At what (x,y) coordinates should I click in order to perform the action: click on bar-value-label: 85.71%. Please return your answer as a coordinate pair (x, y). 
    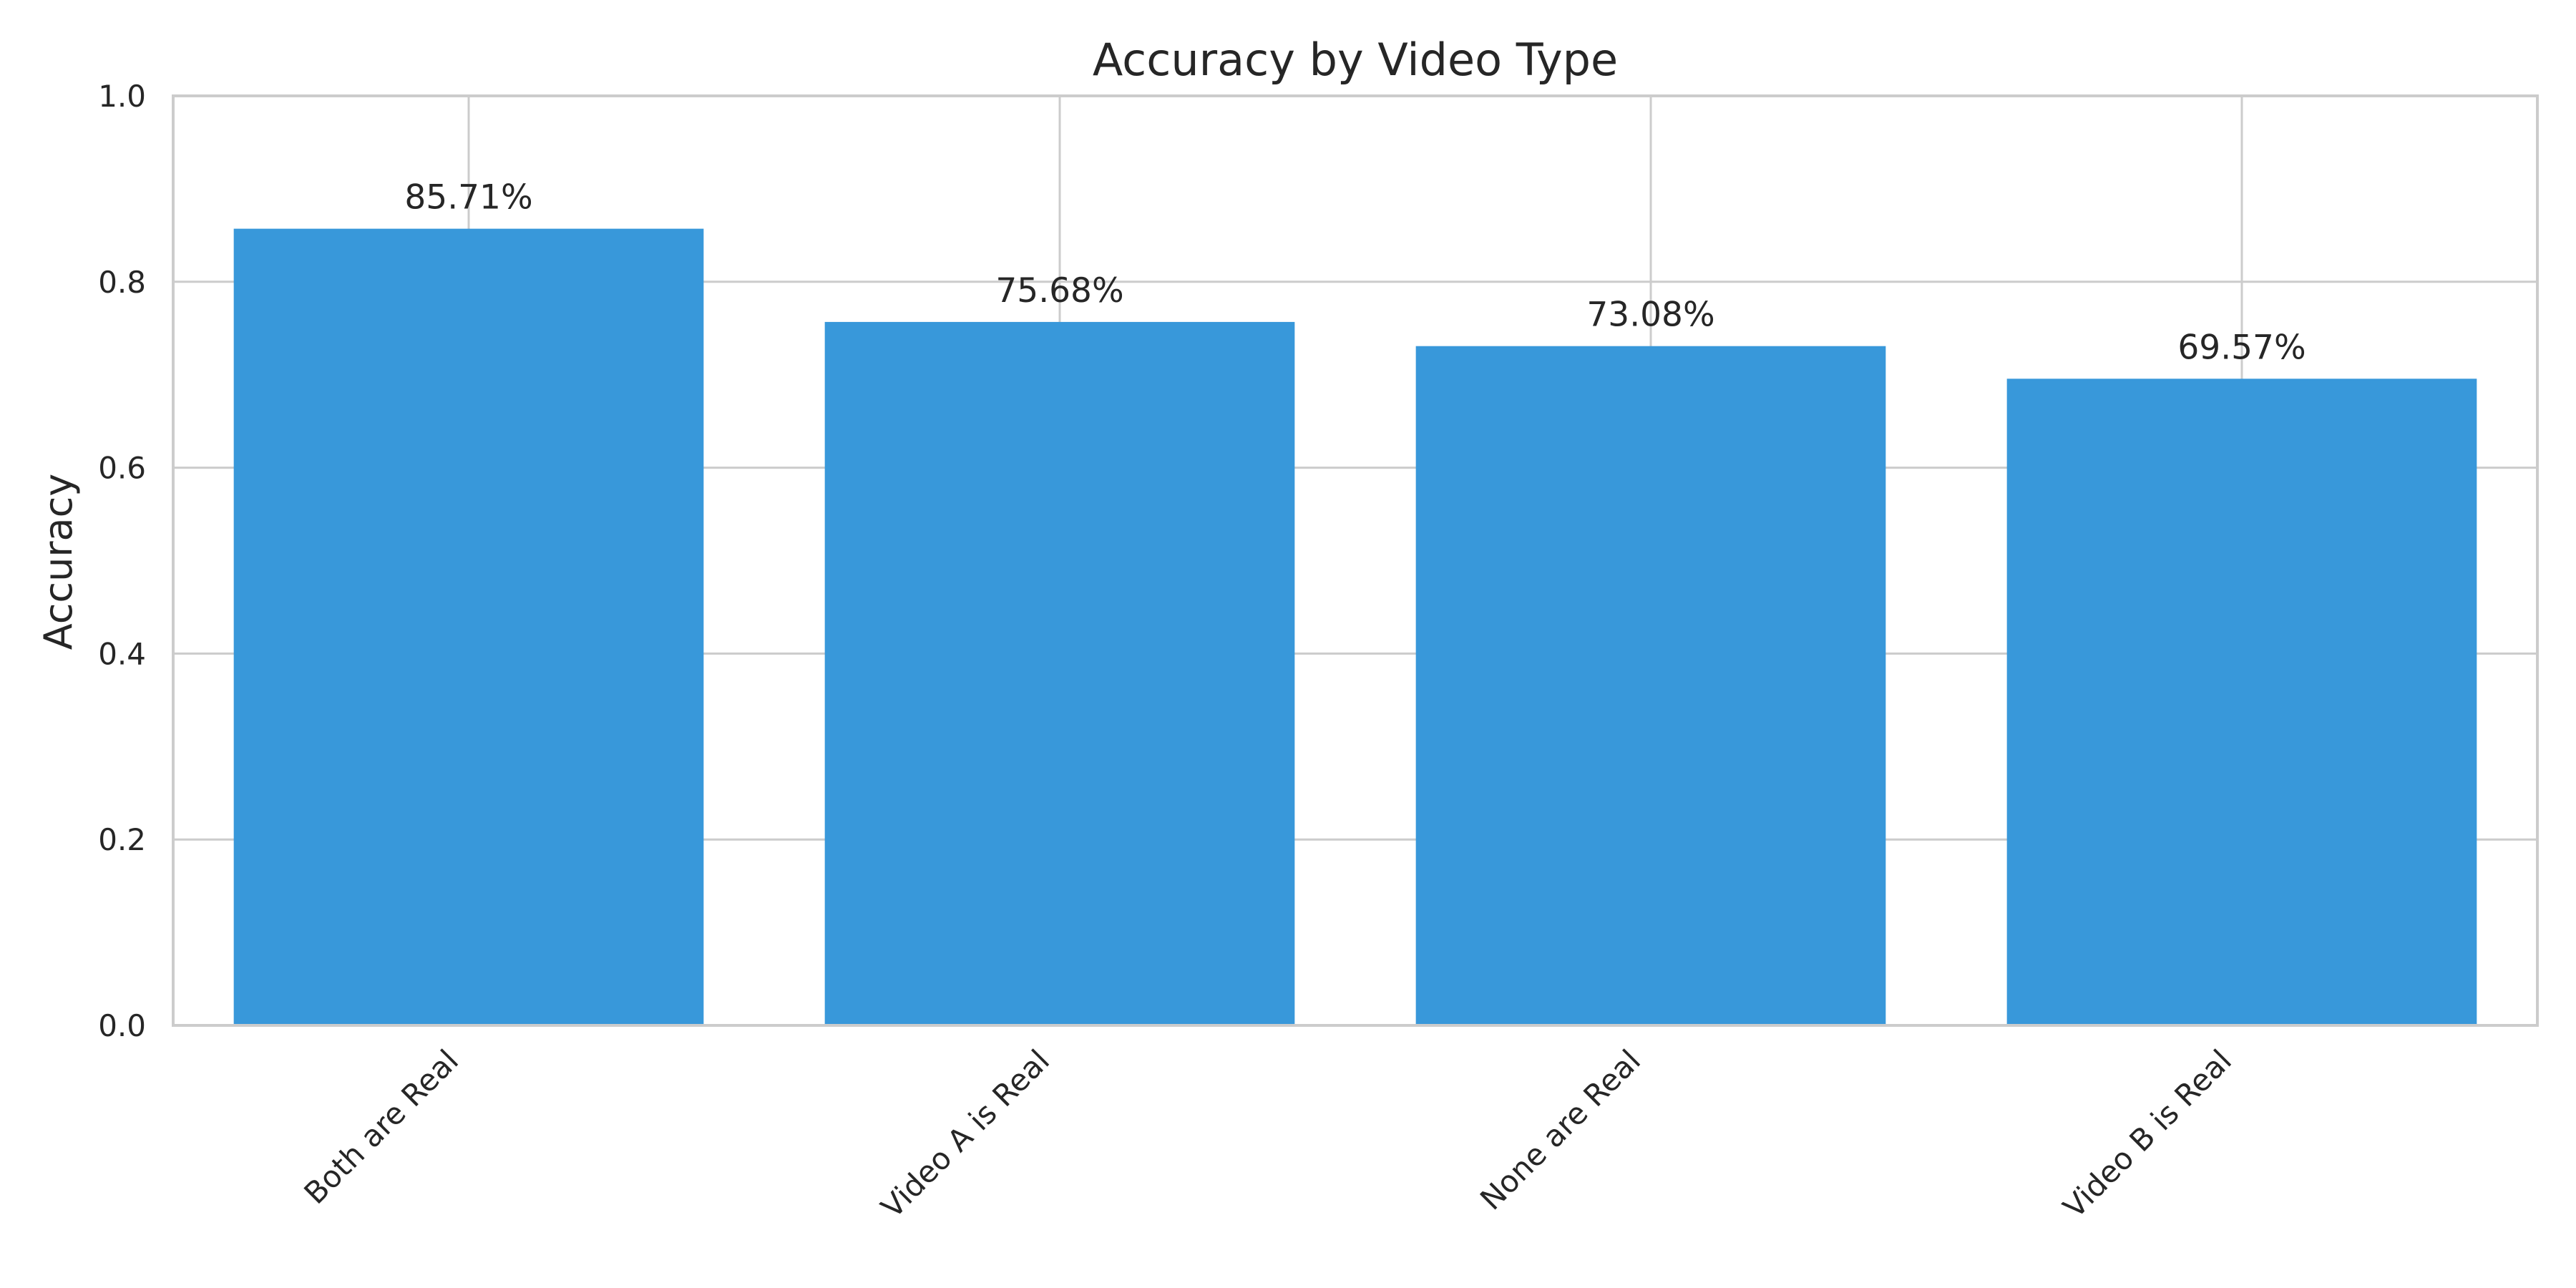
    Looking at the image, I should click on (468, 198).